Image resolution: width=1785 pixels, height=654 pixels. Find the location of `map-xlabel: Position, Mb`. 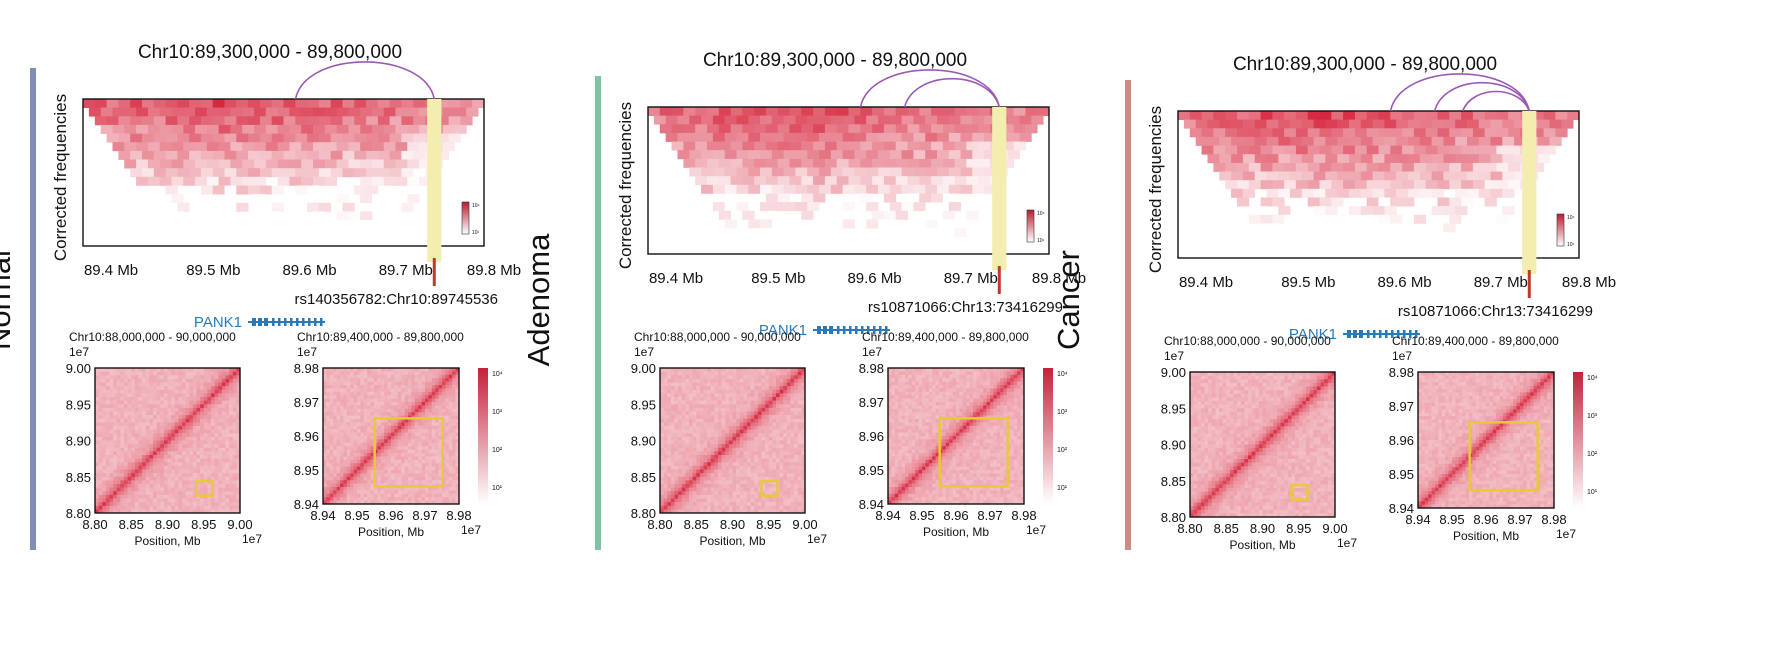

map-xlabel: Position, Mb is located at coordinates (391, 532).